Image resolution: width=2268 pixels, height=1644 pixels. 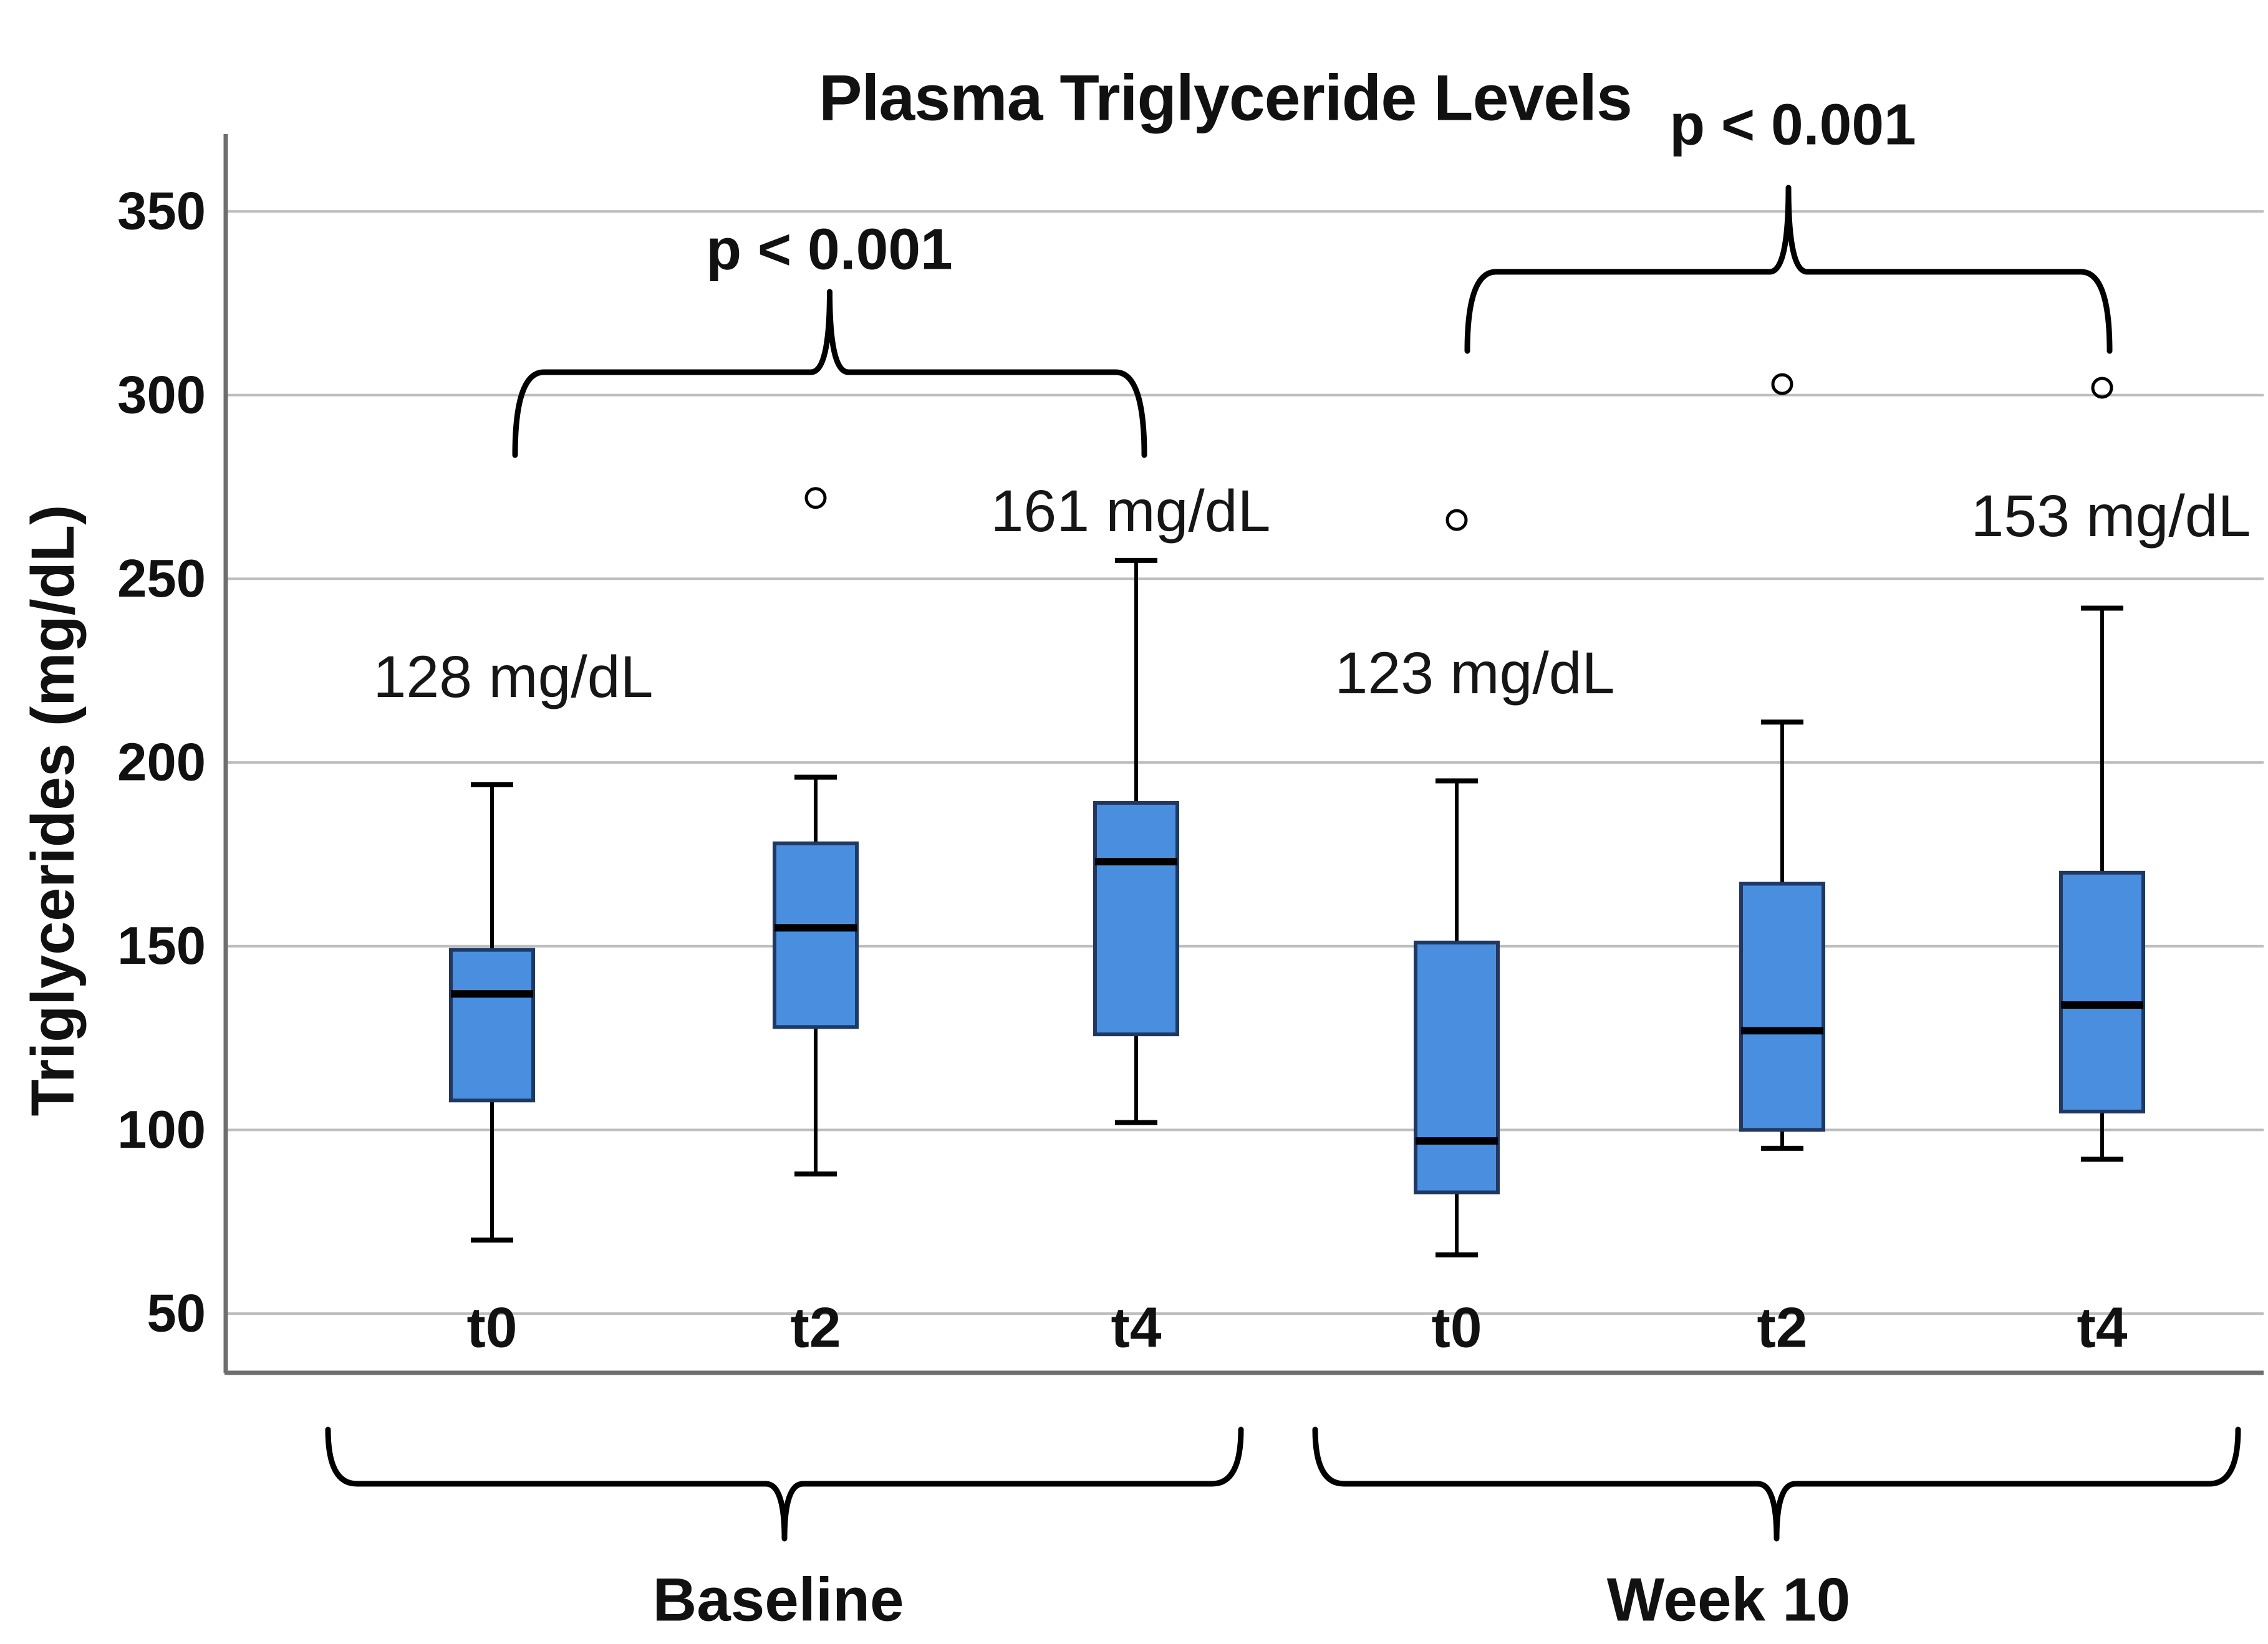 What do you see at coordinates (1457, 1067) in the screenshot?
I see `box-week10-t0` at bounding box center [1457, 1067].